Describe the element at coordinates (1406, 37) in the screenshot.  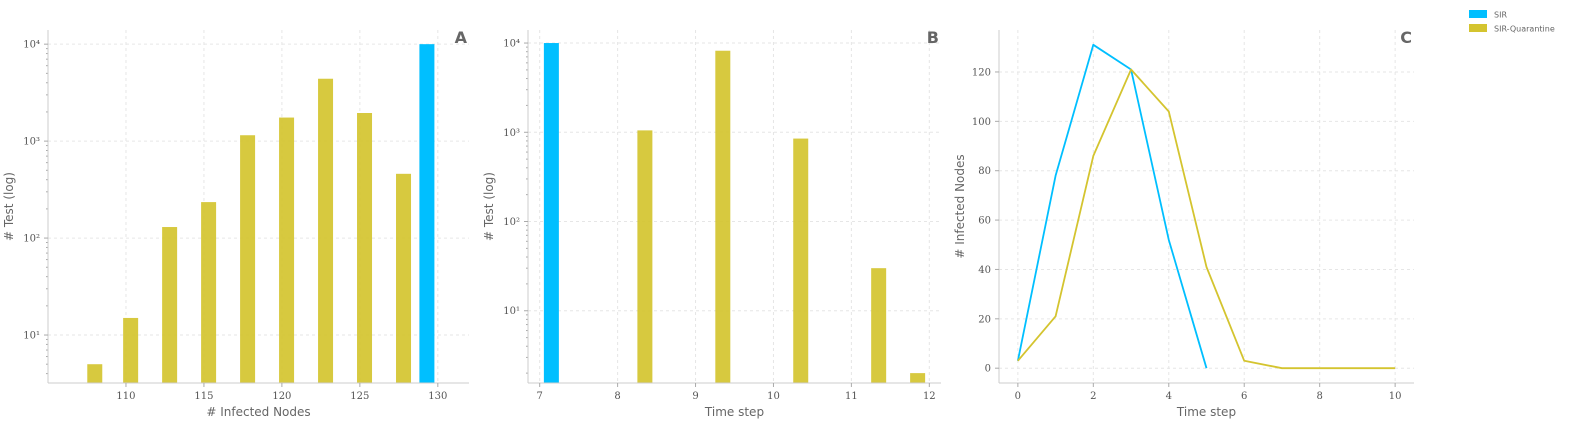
I see `panel-letter: C` at that location.